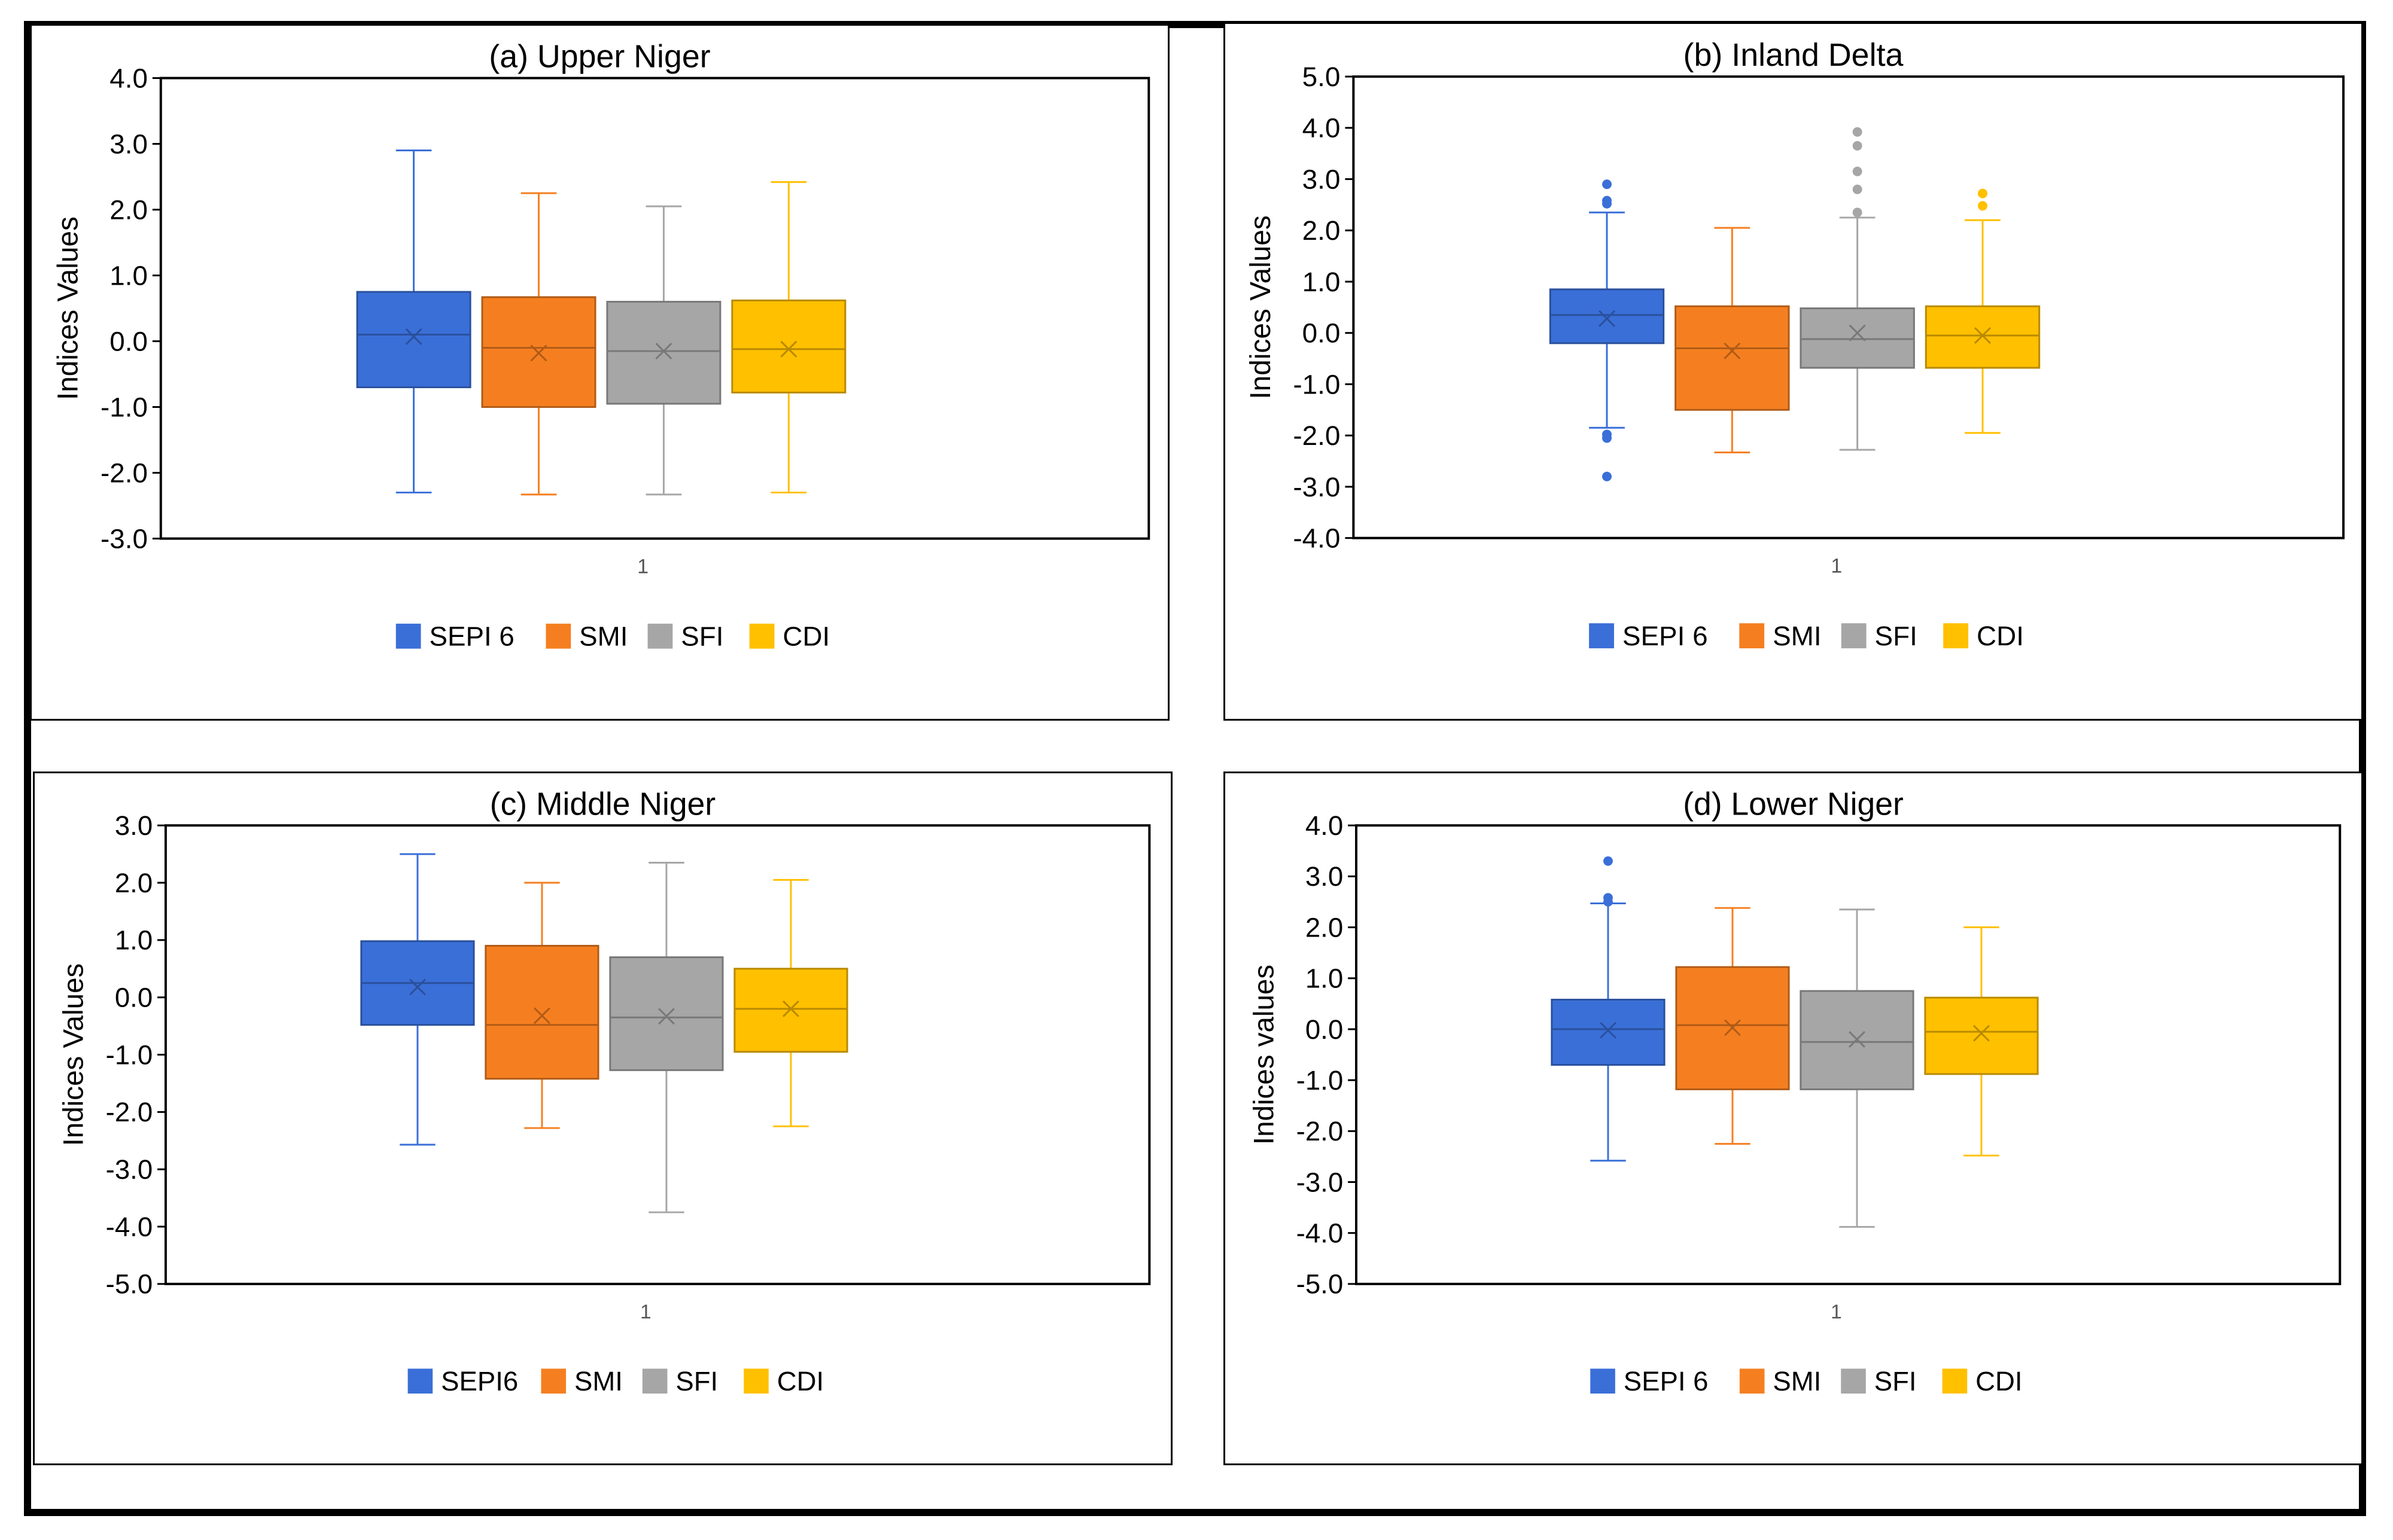 The width and height of the screenshot is (2393, 1540). I want to click on chart-title: (d) Lower Niger, so click(1793, 804).